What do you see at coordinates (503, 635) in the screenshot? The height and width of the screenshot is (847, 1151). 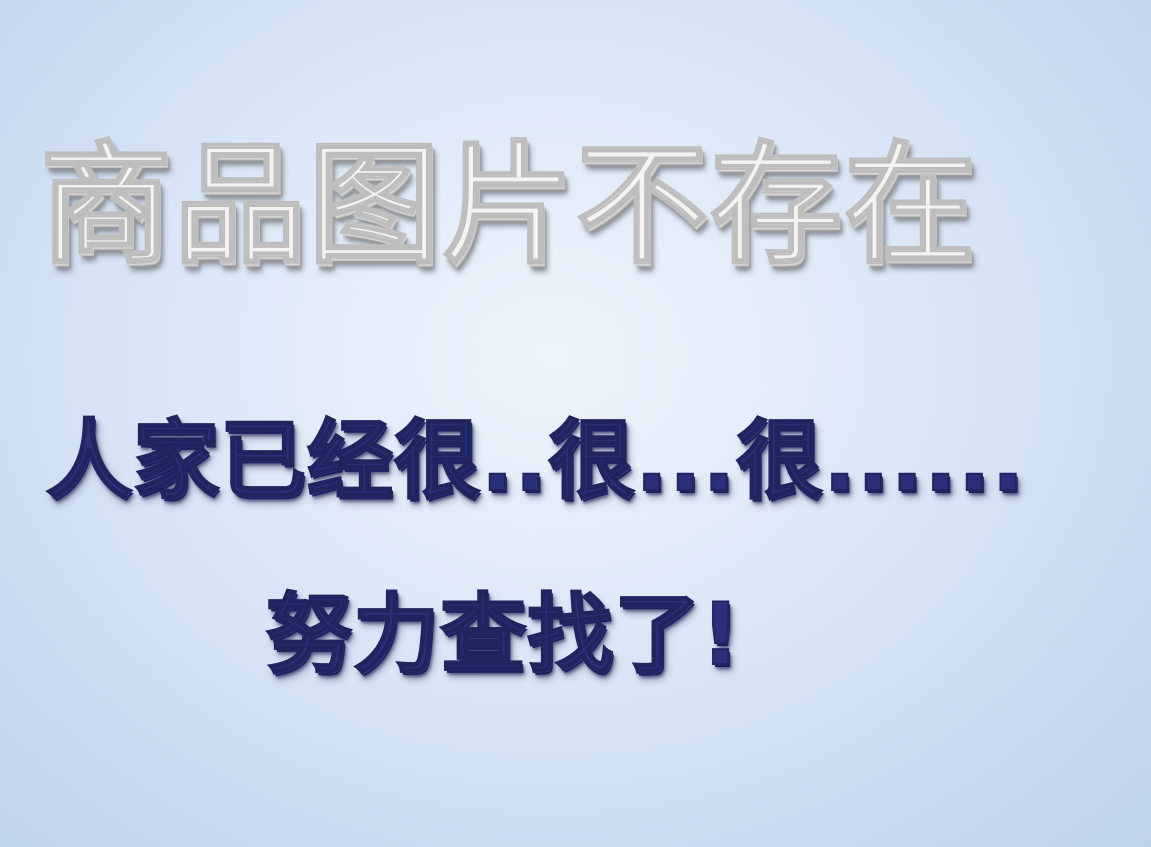 I see `searching-message-line-2: 努力查找了!` at bounding box center [503, 635].